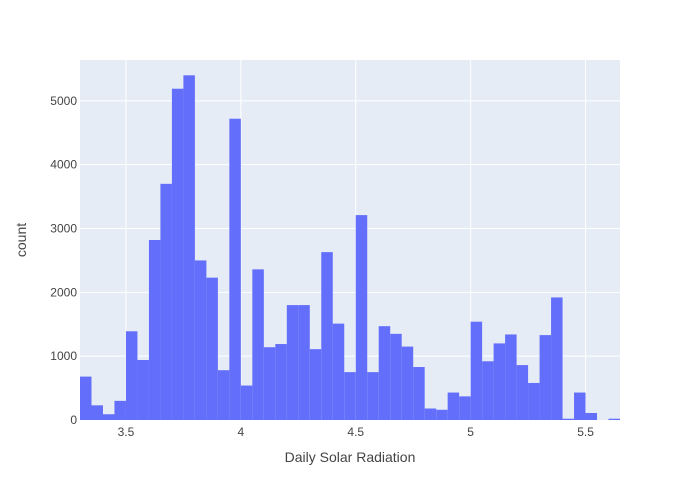  What do you see at coordinates (63, 165) in the screenshot?
I see `y-tick-label: 4000` at bounding box center [63, 165].